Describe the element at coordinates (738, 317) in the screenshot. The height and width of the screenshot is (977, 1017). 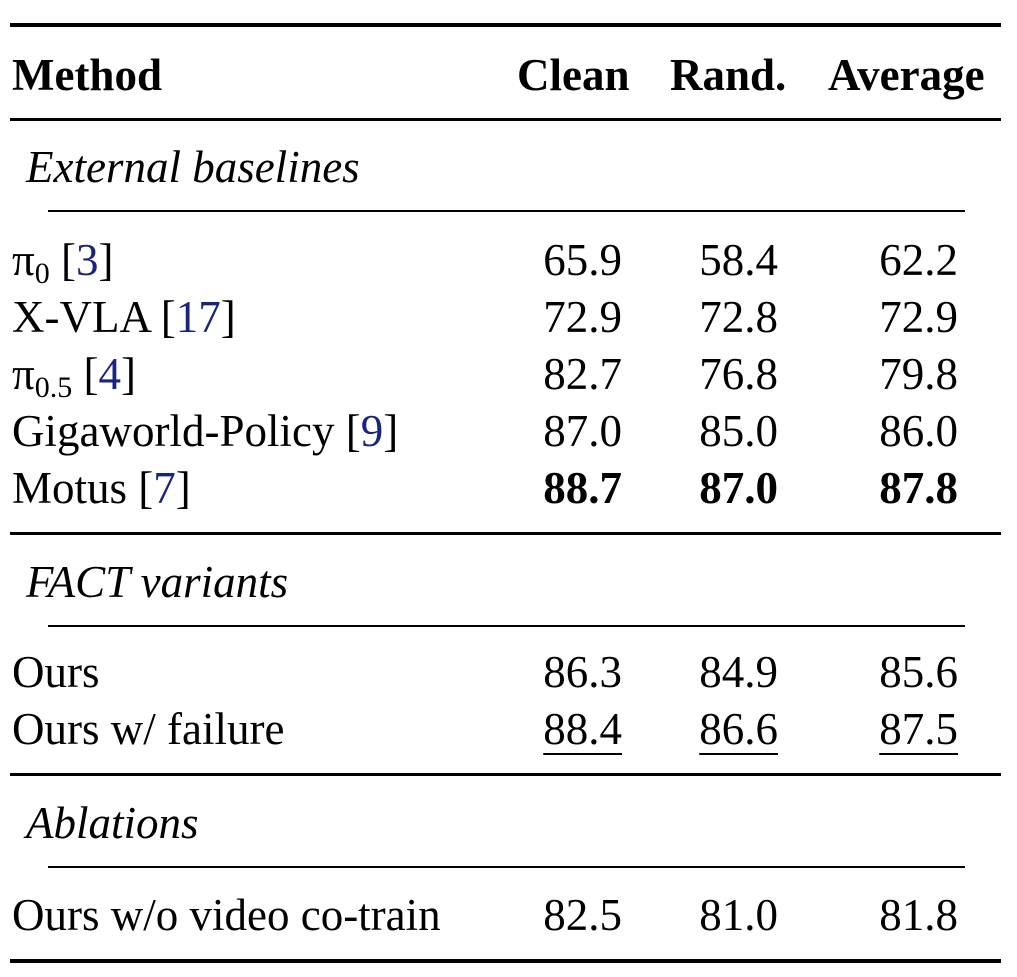
I see `cell-rand: 72.8` at that location.